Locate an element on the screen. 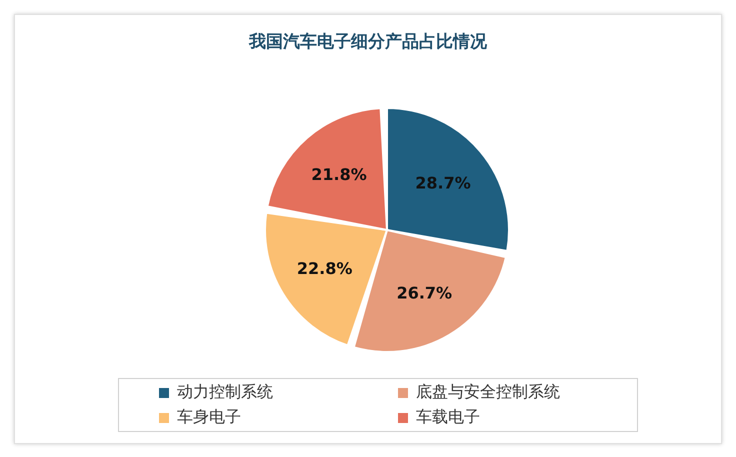 The height and width of the screenshot is (457, 736). legend-label: 动力控制系统 is located at coordinates (225, 392).